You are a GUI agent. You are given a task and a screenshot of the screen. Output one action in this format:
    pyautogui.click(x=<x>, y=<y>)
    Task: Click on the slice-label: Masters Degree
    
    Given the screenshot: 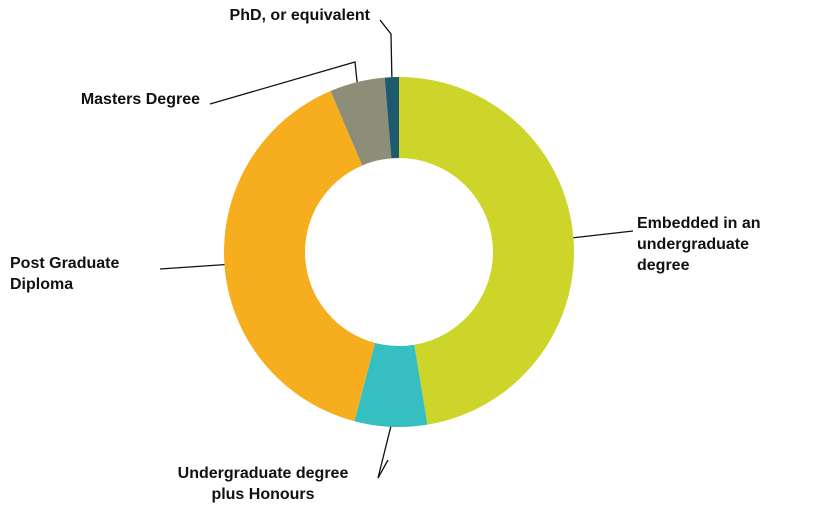 What is the action you would take?
    pyautogui.click(x=140, y=99)
    